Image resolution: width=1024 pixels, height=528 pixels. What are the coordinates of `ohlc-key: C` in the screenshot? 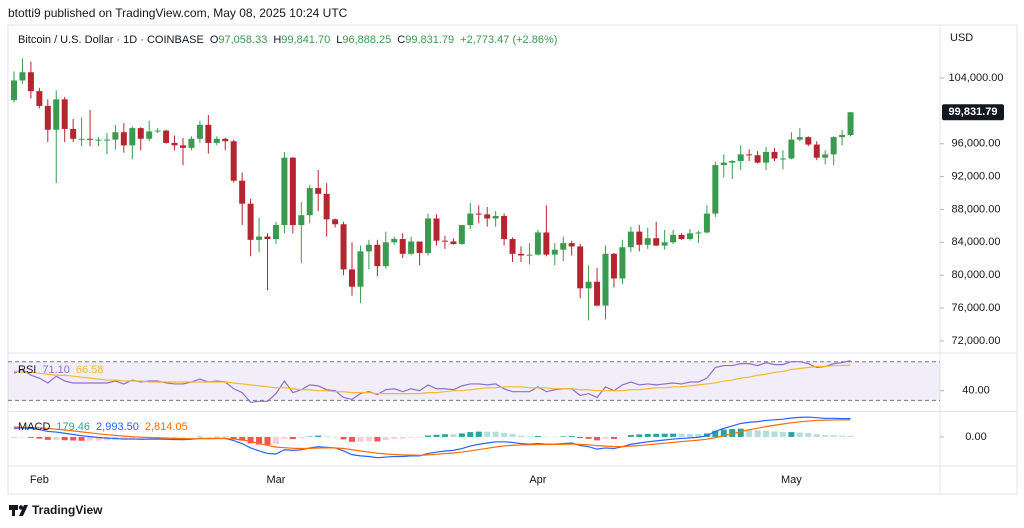 It's located at (401, 40).